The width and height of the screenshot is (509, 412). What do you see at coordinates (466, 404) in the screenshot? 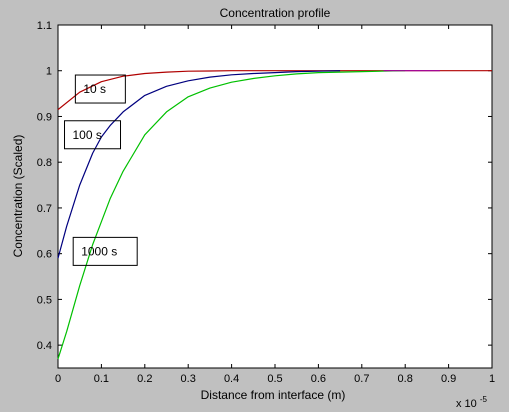
I see `x-axis-exponent-base: x 10` at bounding box center [466, 404].